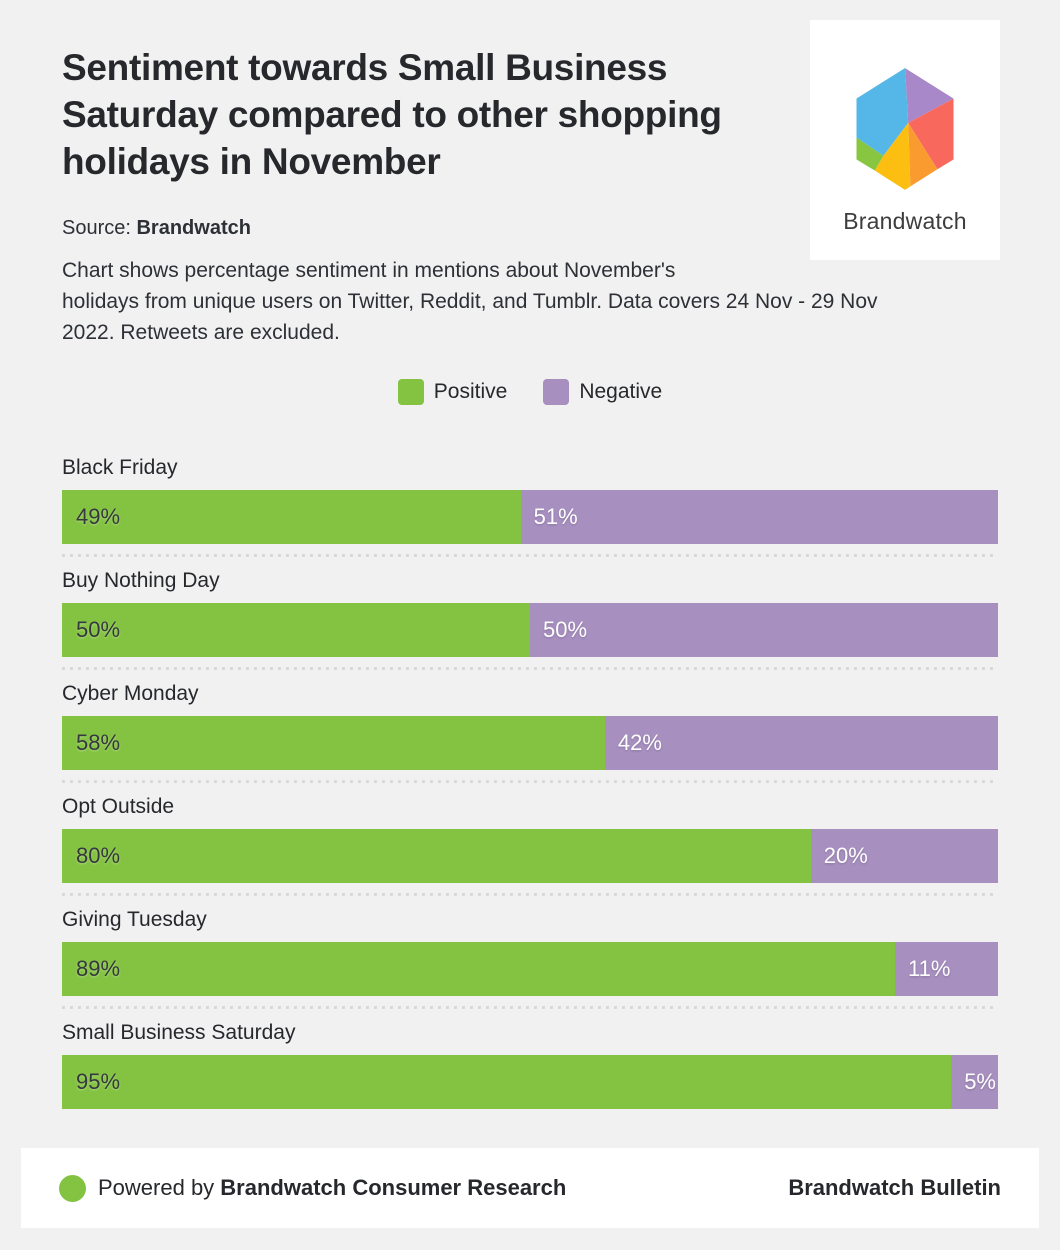  Describe the element at coordinates (99, 228) in the screenshot. I see `source-label: Source:` at that location.